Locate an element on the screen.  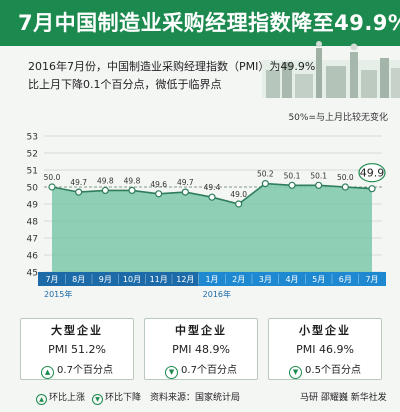
x-tick-label: 8月 is located at coordinates (78, 279).